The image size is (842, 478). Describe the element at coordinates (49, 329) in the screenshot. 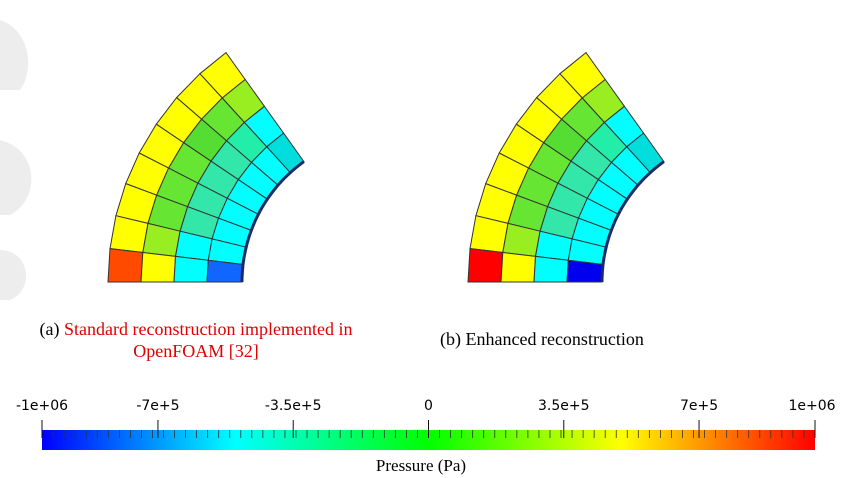

I see `caption-a-prefix: (a)` at that location.